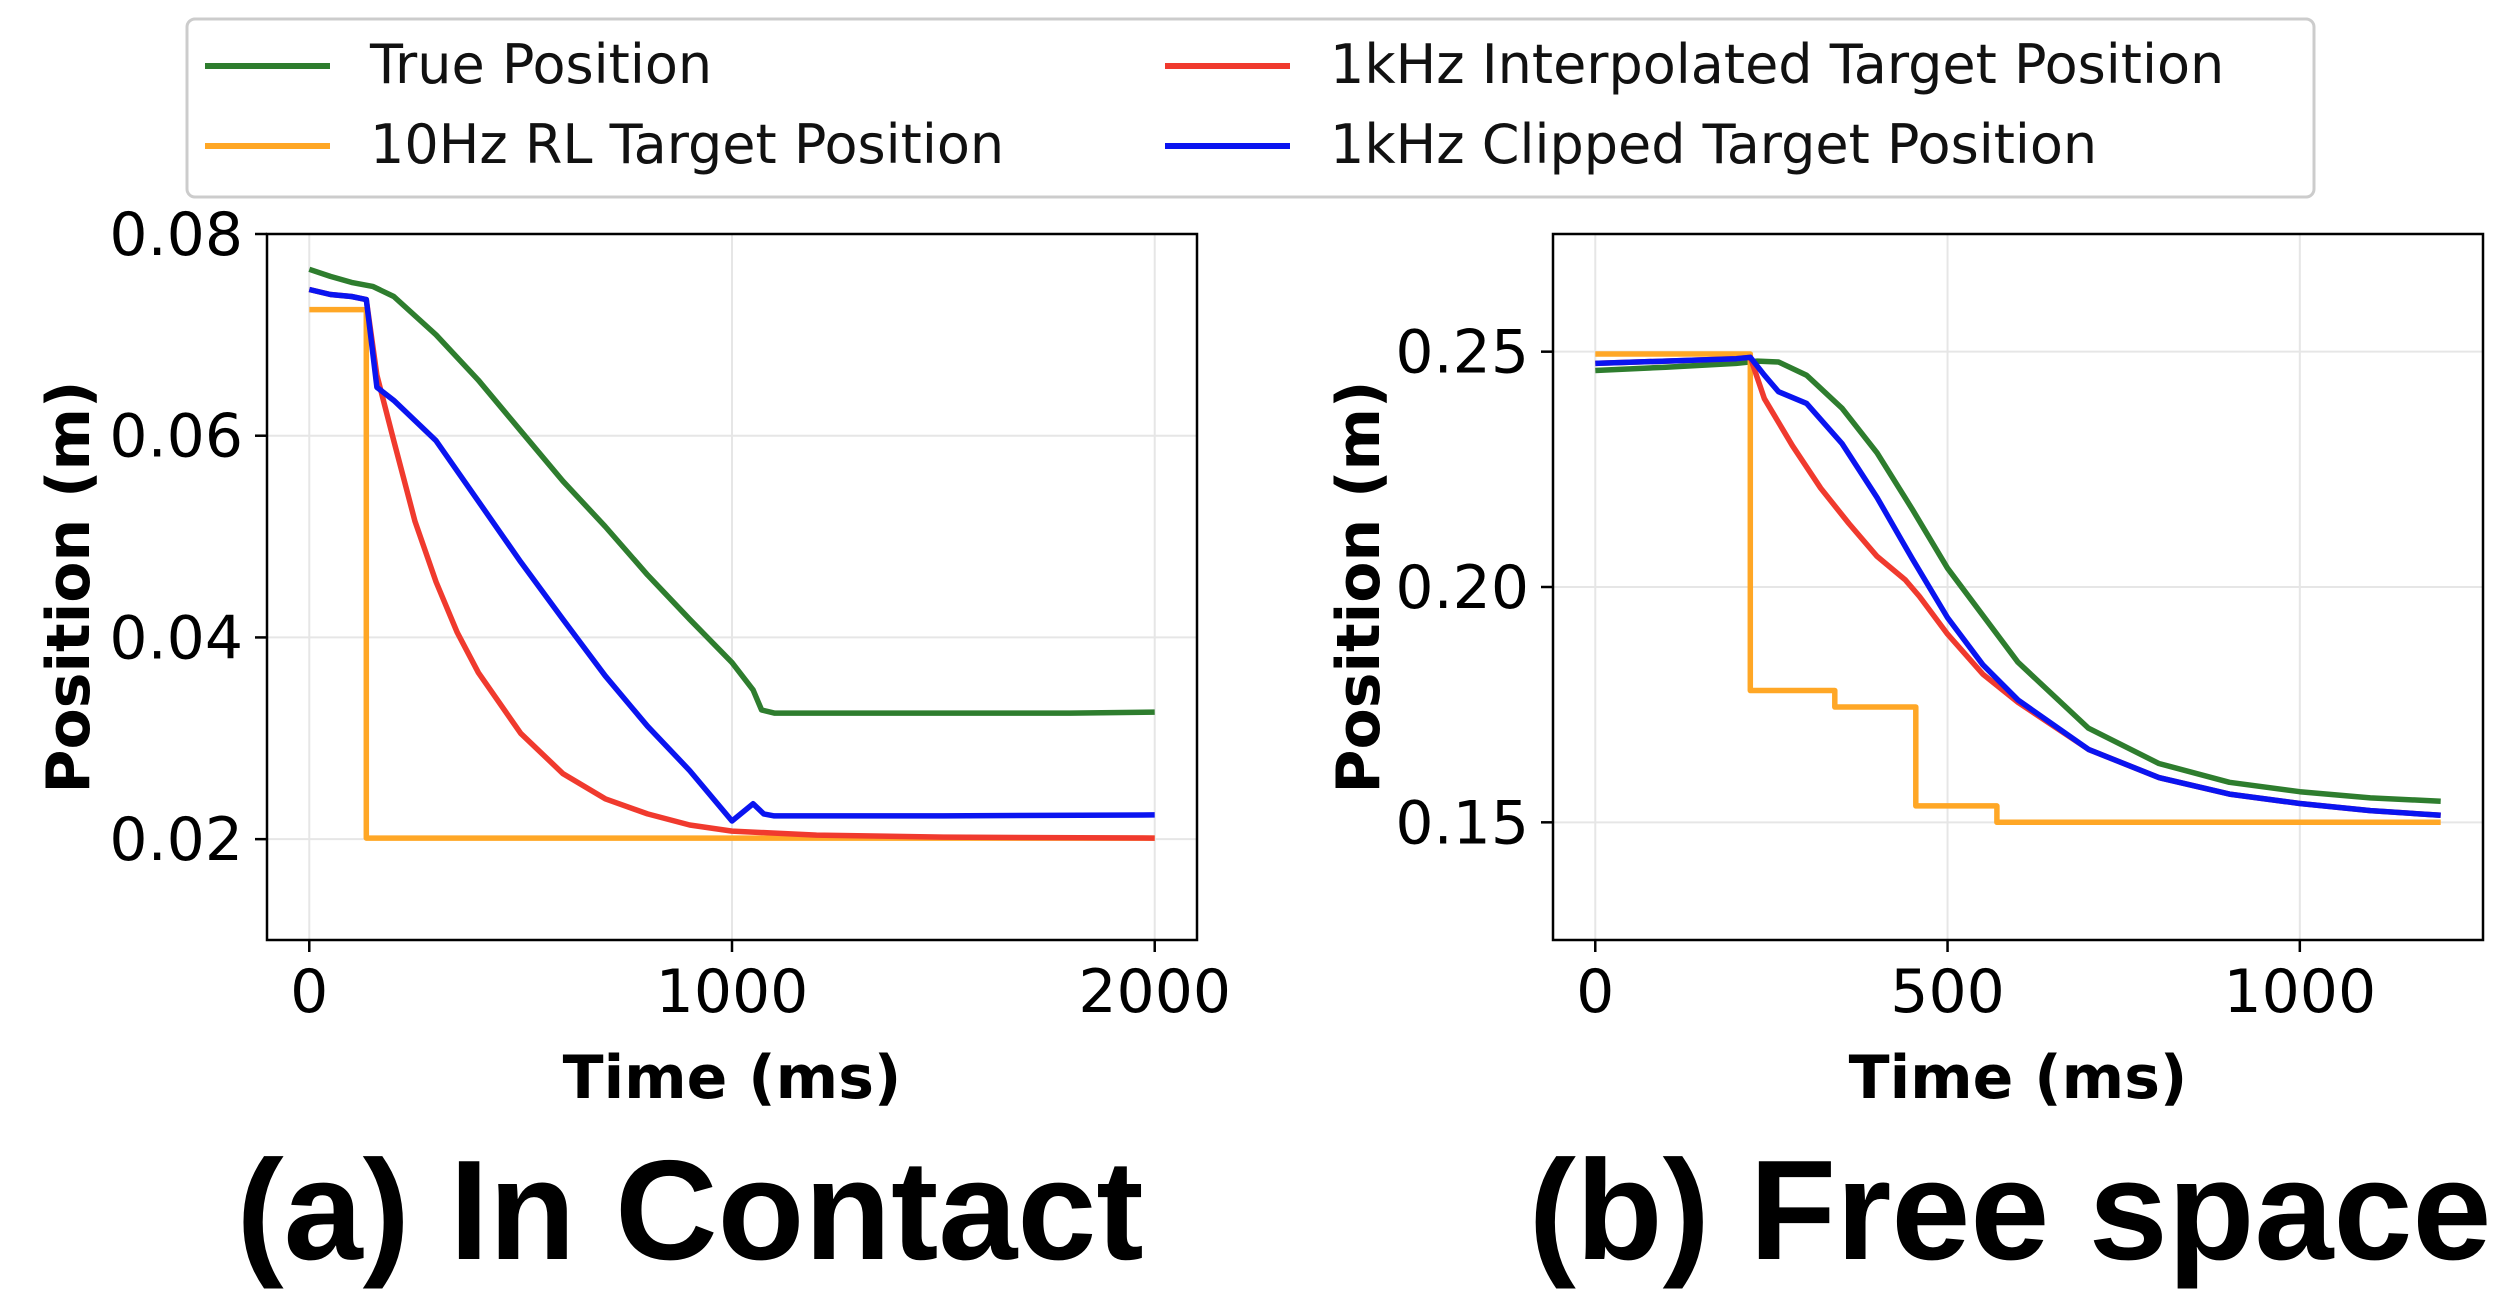 This screenshot has width=2500, height=1290. What do you see at coordinates (687, 144) in the screenshot?
I see `legend-label-10hz-rl-target-position: 10Hz RL Target Position` at bounding box center [687, 144].